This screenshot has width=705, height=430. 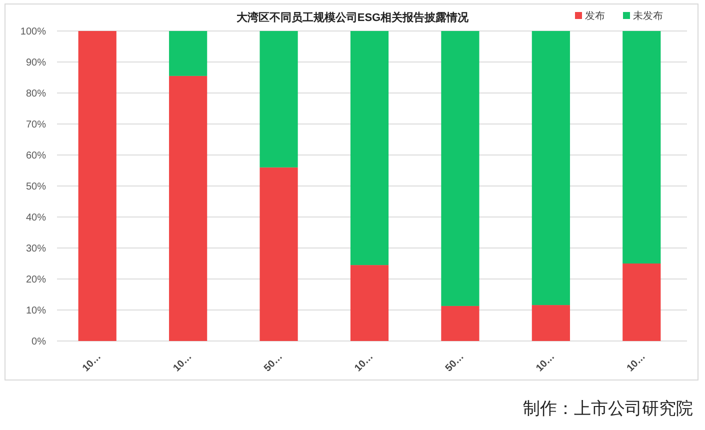 I want to click on legend-label: 发布, so click(x=595, y=16).